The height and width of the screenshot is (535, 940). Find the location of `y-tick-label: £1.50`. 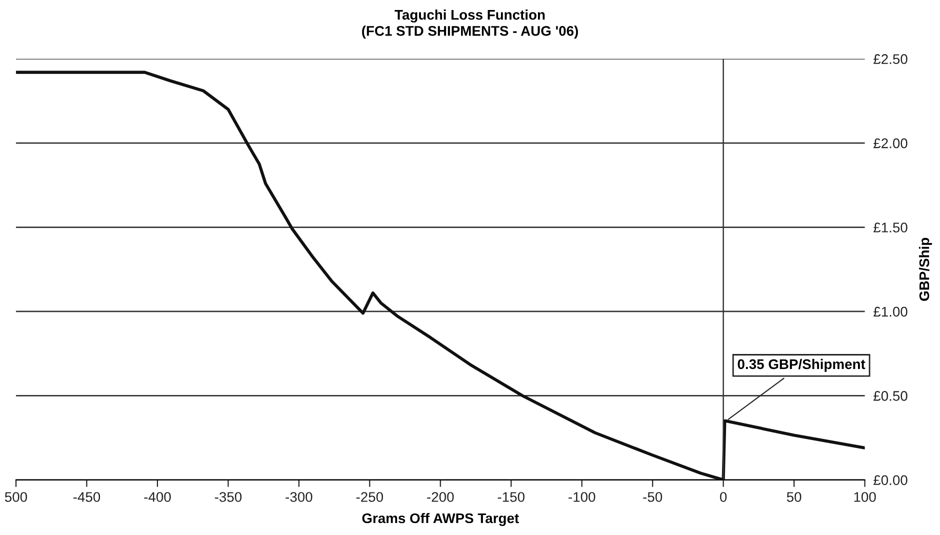

y-tick-label: £1.50 is located at coordinates (891, 227).